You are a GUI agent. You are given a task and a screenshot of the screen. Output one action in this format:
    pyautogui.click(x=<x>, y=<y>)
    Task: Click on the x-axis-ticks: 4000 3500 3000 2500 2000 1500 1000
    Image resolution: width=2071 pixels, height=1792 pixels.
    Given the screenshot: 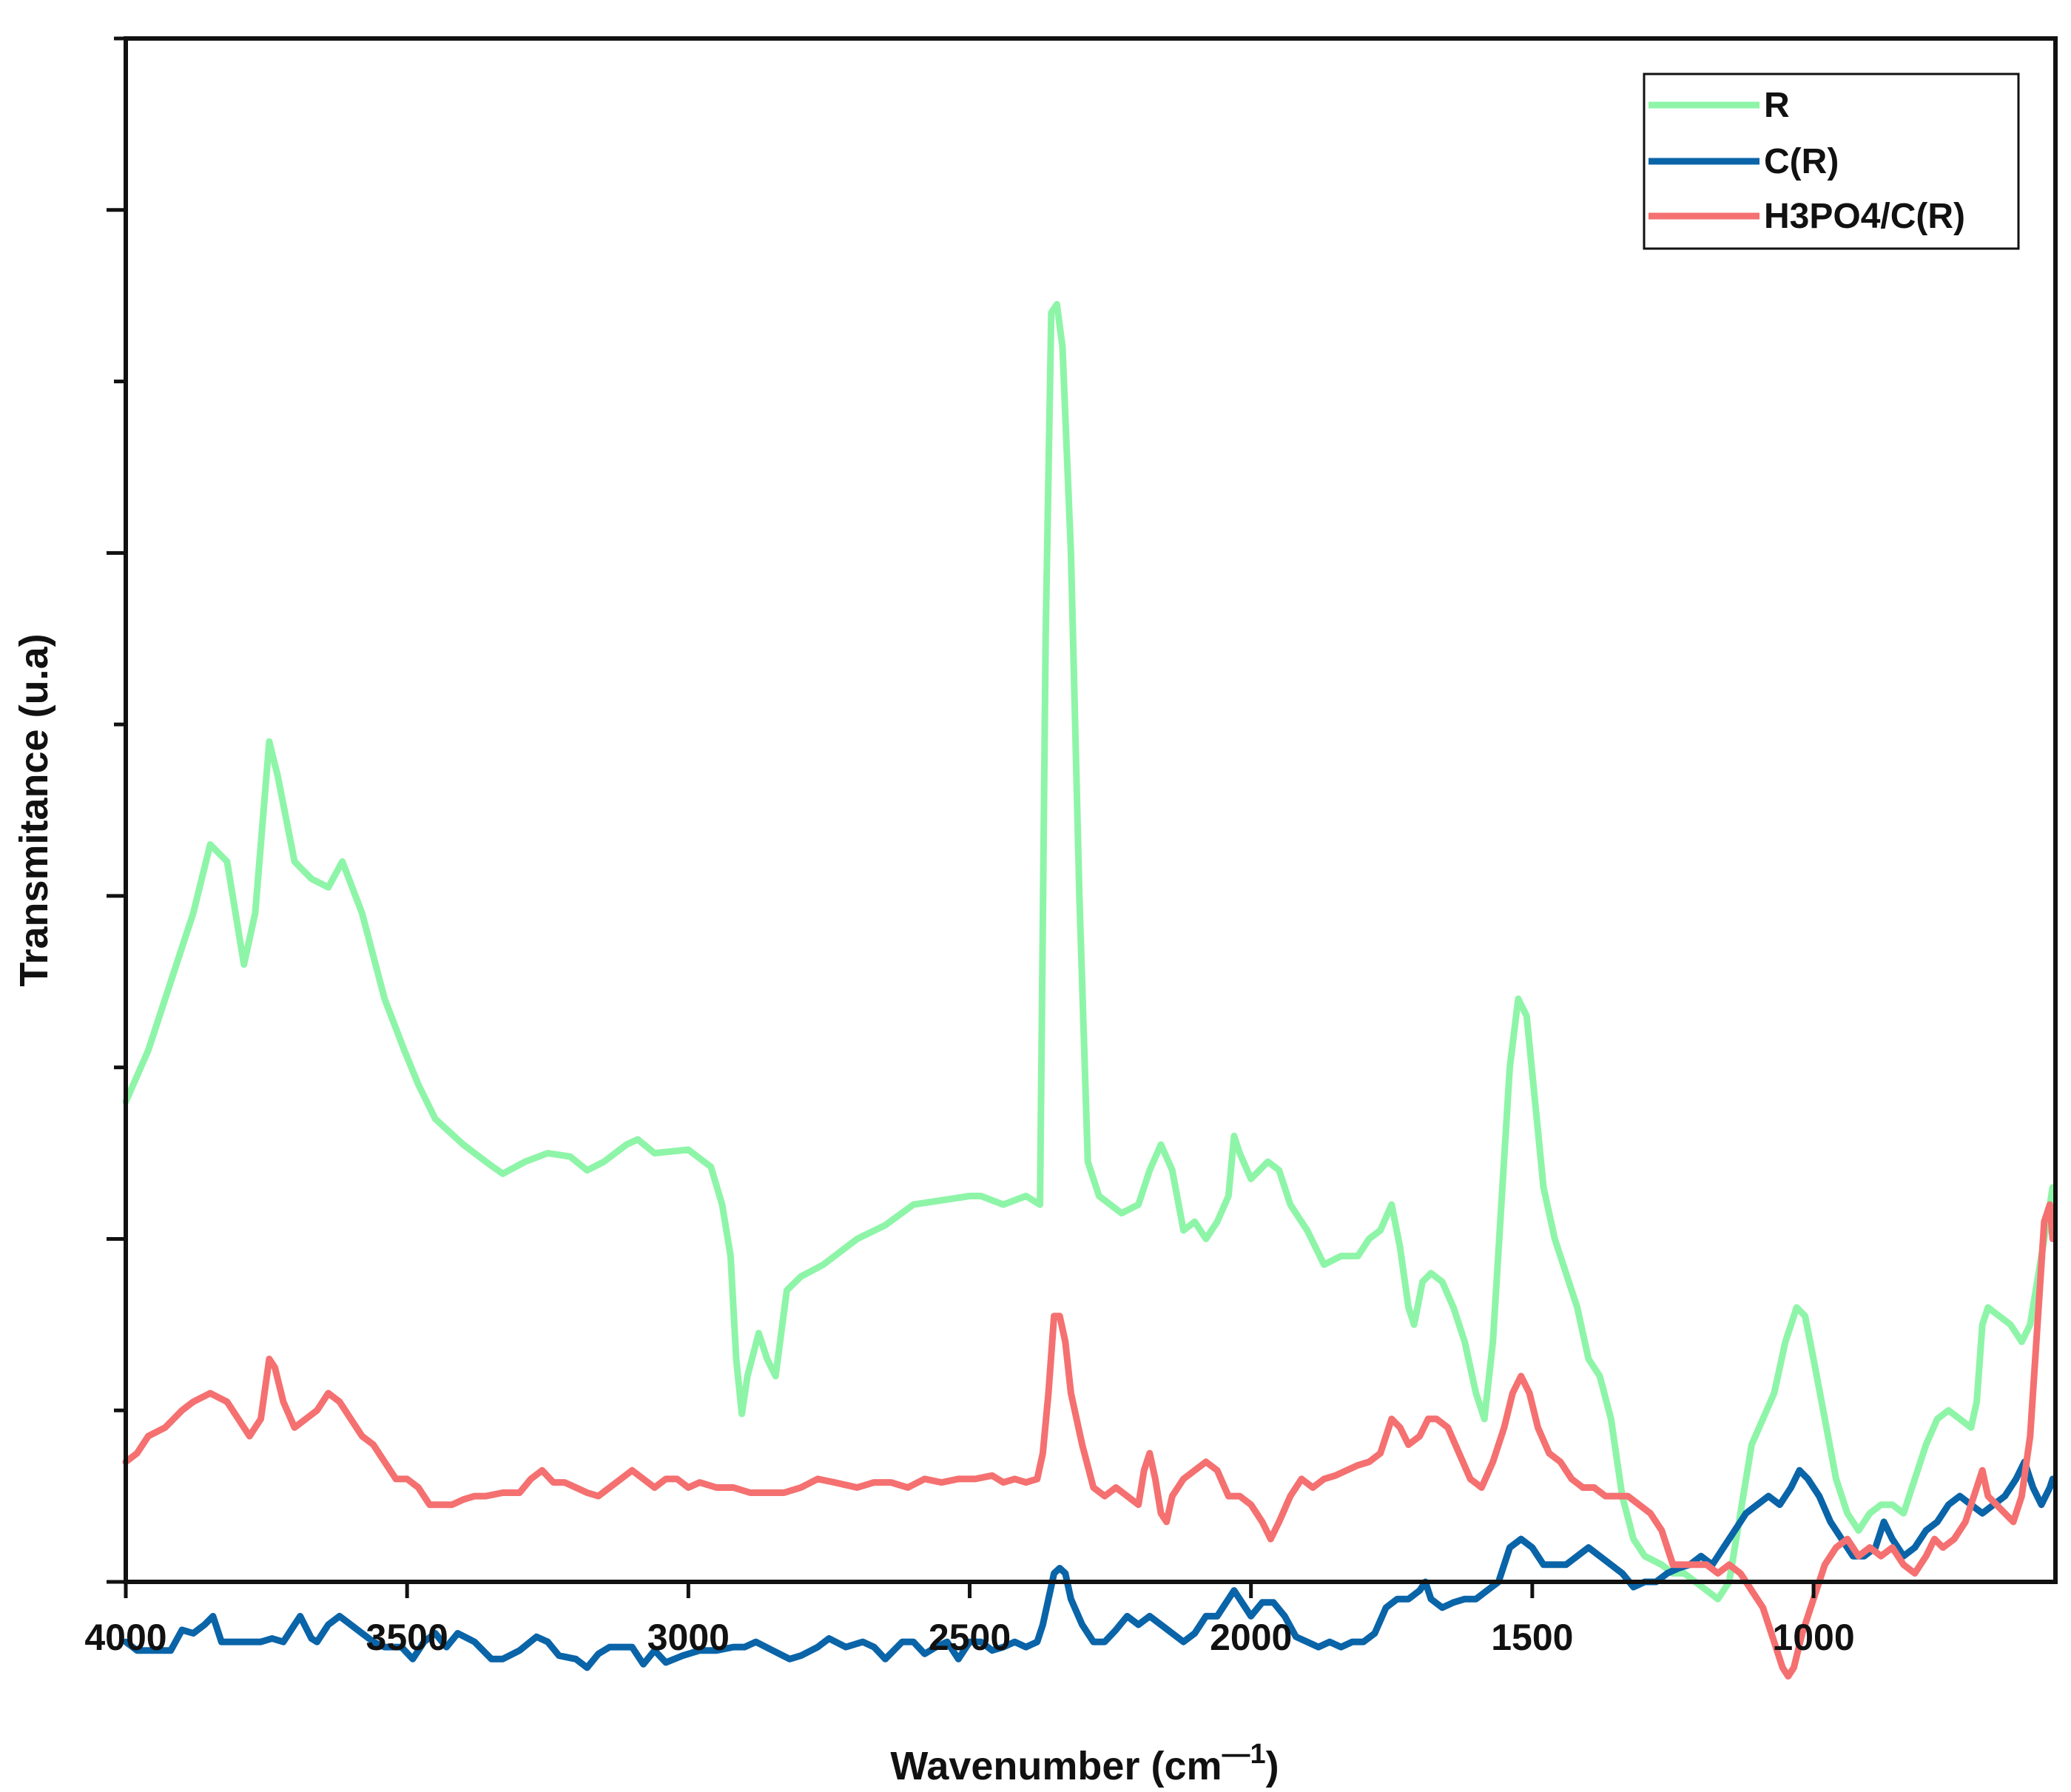 What is the action you would take?
    pyautogui.click(x=969, y=1620)
    